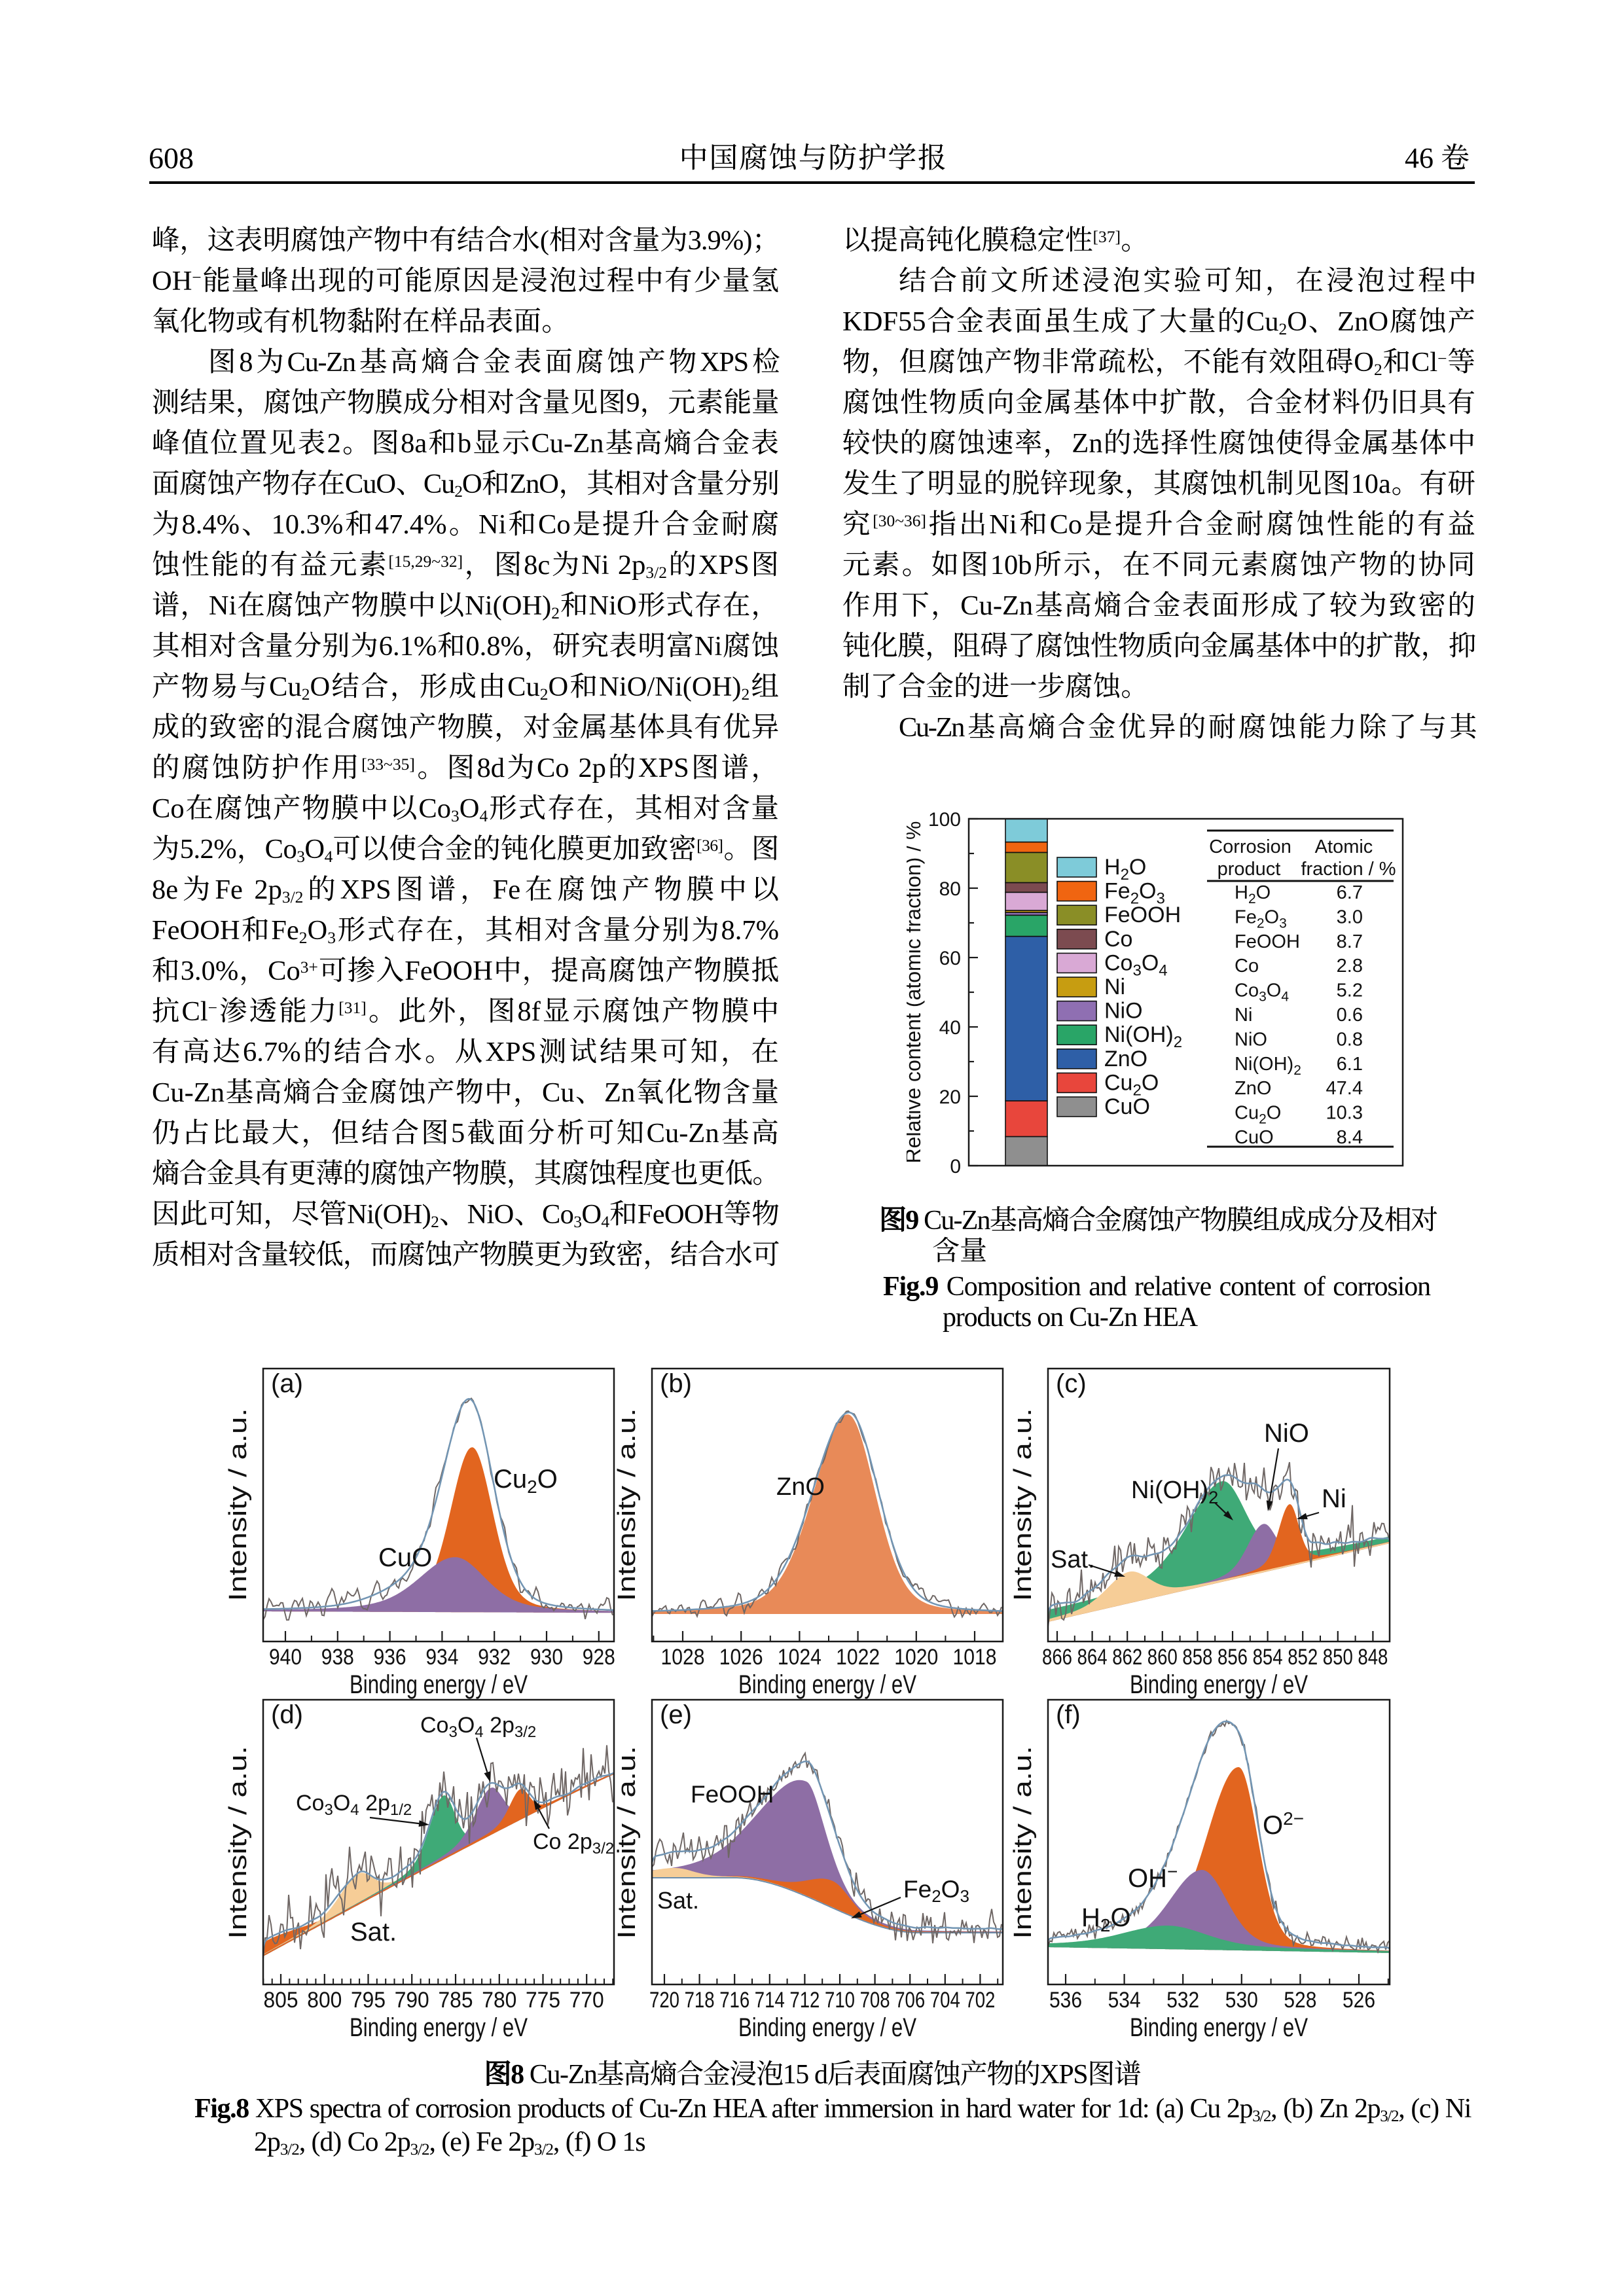  What do you see at coordinates (1350, 990) in the screenshot?
I see `svg-text: 5.2` at bounding box center [1350, 990].